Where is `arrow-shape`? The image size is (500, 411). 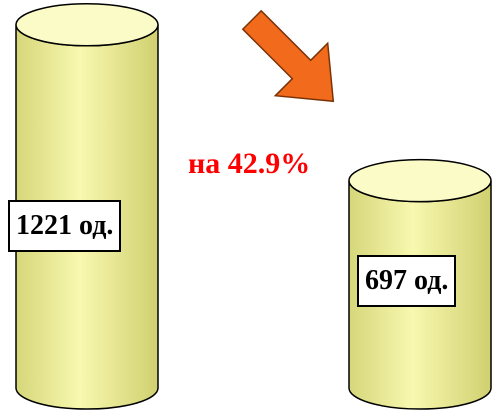 arrow-shape is located at coordinates (288, 56).